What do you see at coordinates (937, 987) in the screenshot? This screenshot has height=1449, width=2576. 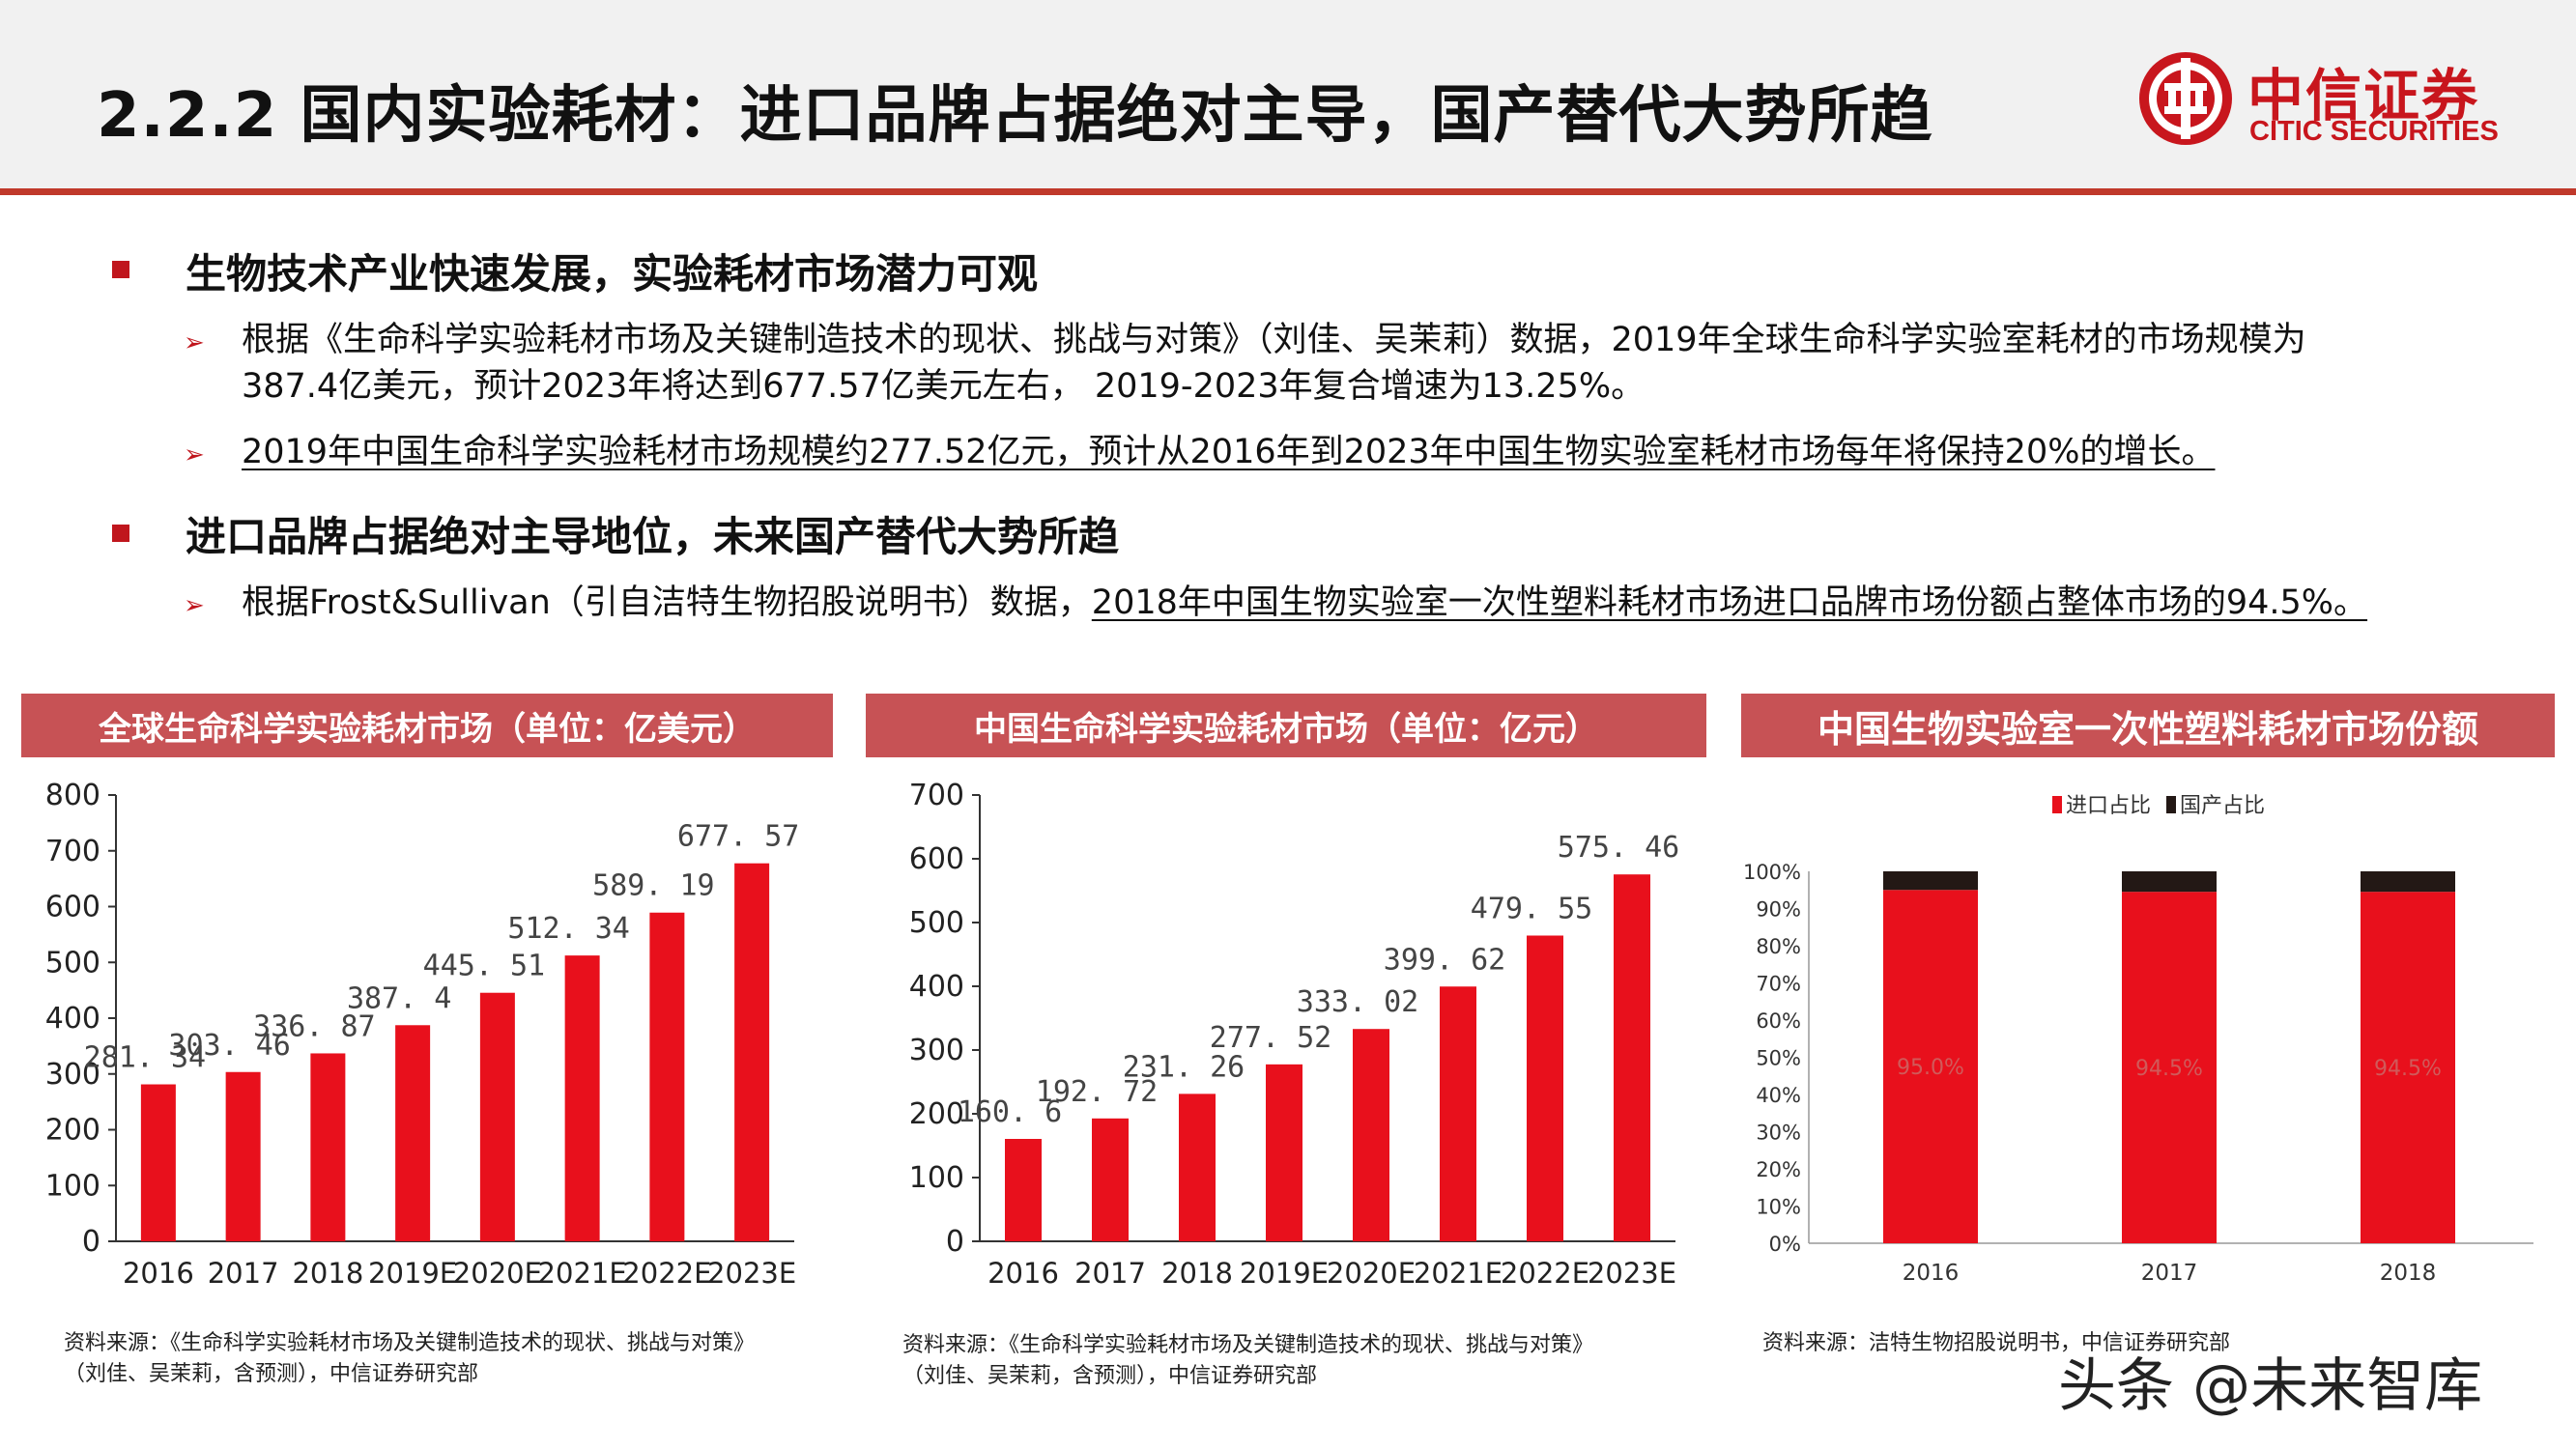 I see `y-tick-label: 400` at bounding box center [937, 987].